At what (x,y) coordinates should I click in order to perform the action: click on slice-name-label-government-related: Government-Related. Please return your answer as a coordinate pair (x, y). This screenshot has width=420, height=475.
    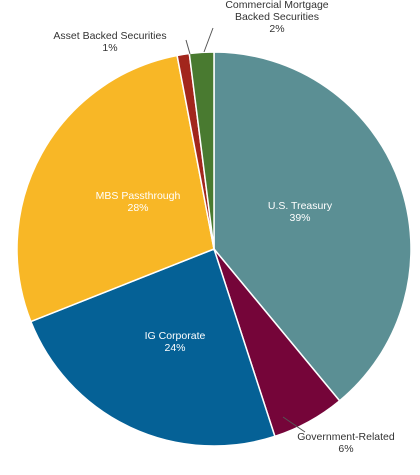
    Looking at the image, I should click on (346, 437).